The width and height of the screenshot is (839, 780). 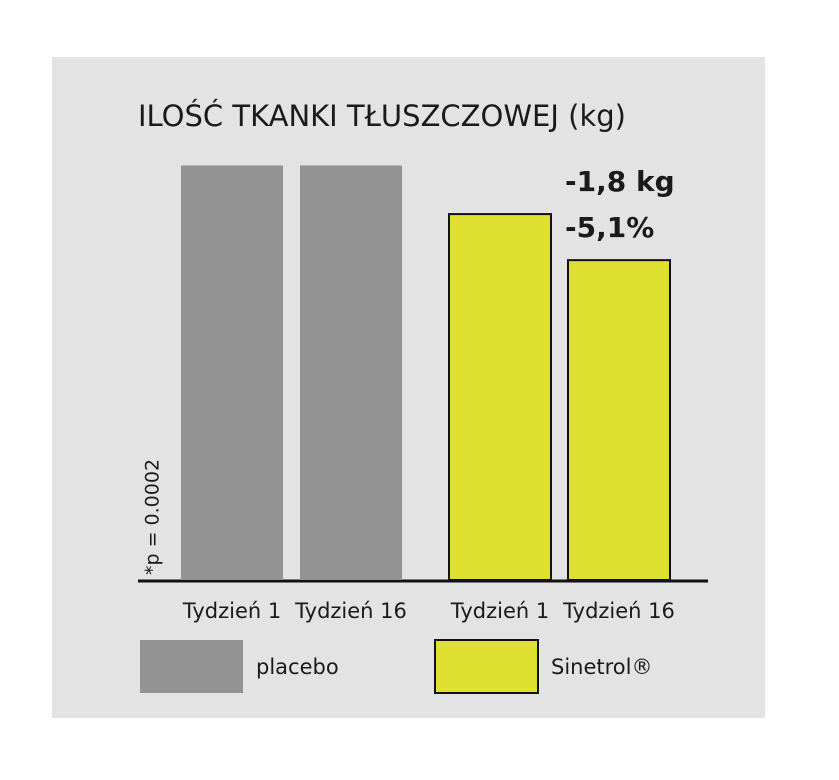 I want to click on legend-label: placebo, so click(x=297, y=667).